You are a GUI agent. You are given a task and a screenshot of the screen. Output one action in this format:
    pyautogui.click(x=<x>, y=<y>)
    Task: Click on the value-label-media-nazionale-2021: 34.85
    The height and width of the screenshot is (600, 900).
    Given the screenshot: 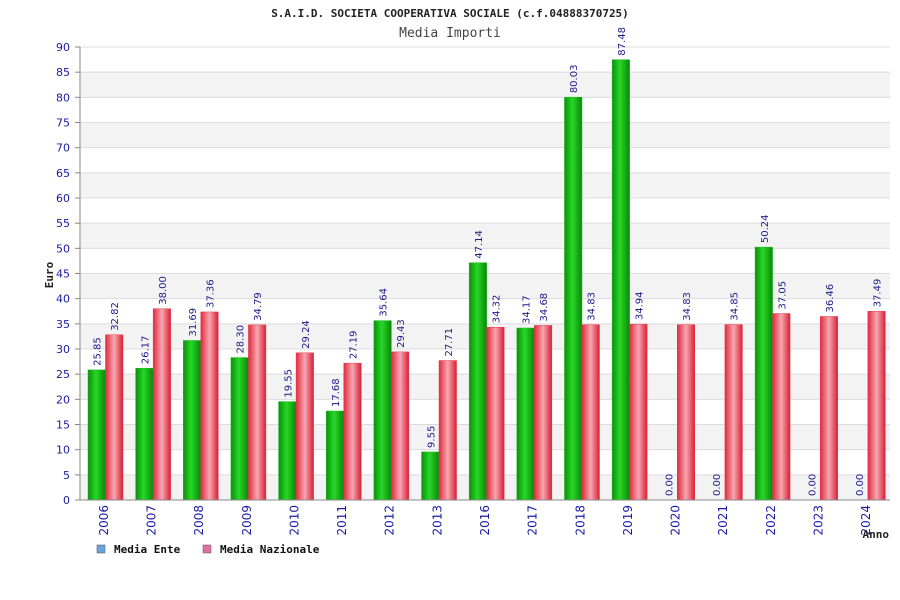 What is the action you would take?
    pyautogui.click(x=735, y=306)
    